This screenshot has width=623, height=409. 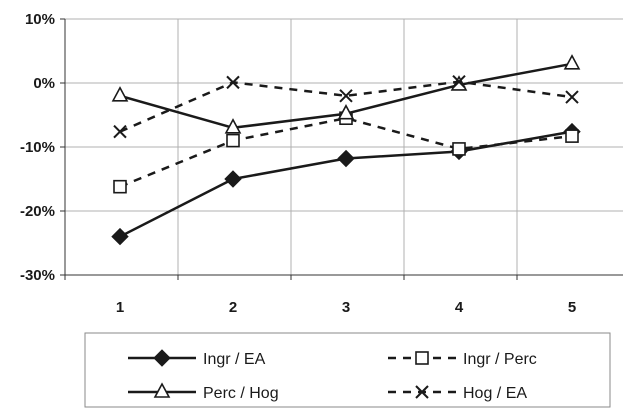 I want to click on series-line-ingr-perc, so click(x=346, y=152).